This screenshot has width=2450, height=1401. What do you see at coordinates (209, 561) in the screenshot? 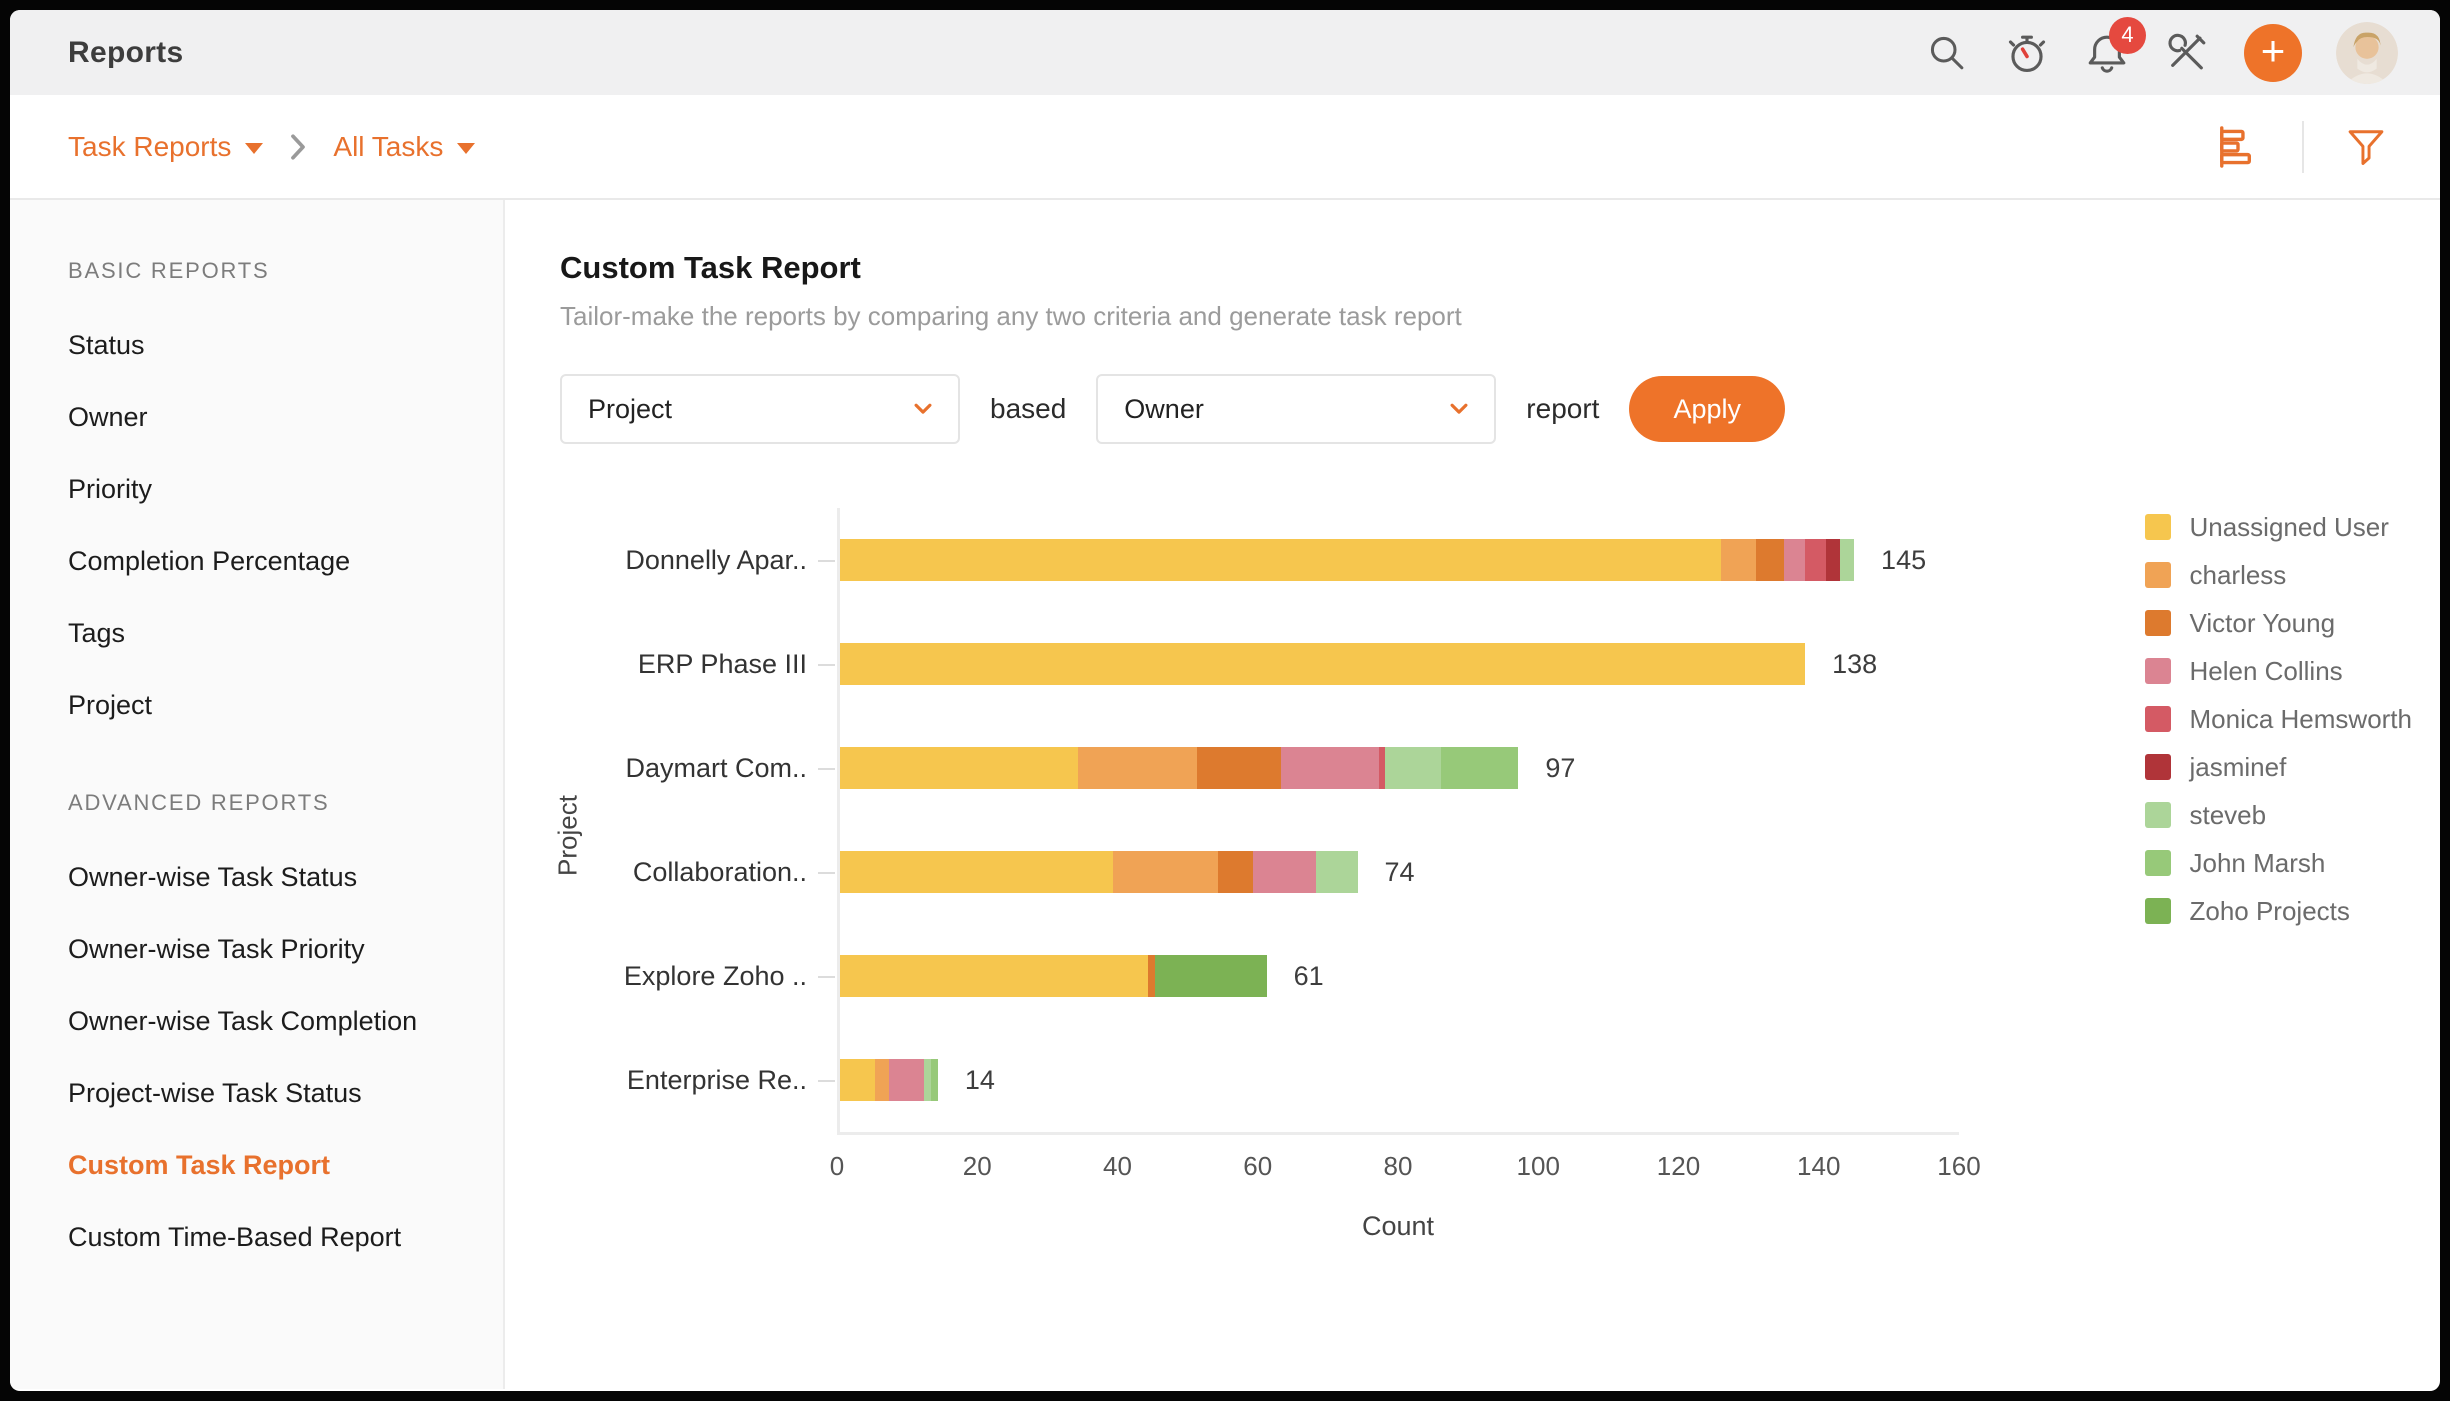
I see `sidebar-item-completion-percentage: Completion Percentage` at bounding box center [209, 561].